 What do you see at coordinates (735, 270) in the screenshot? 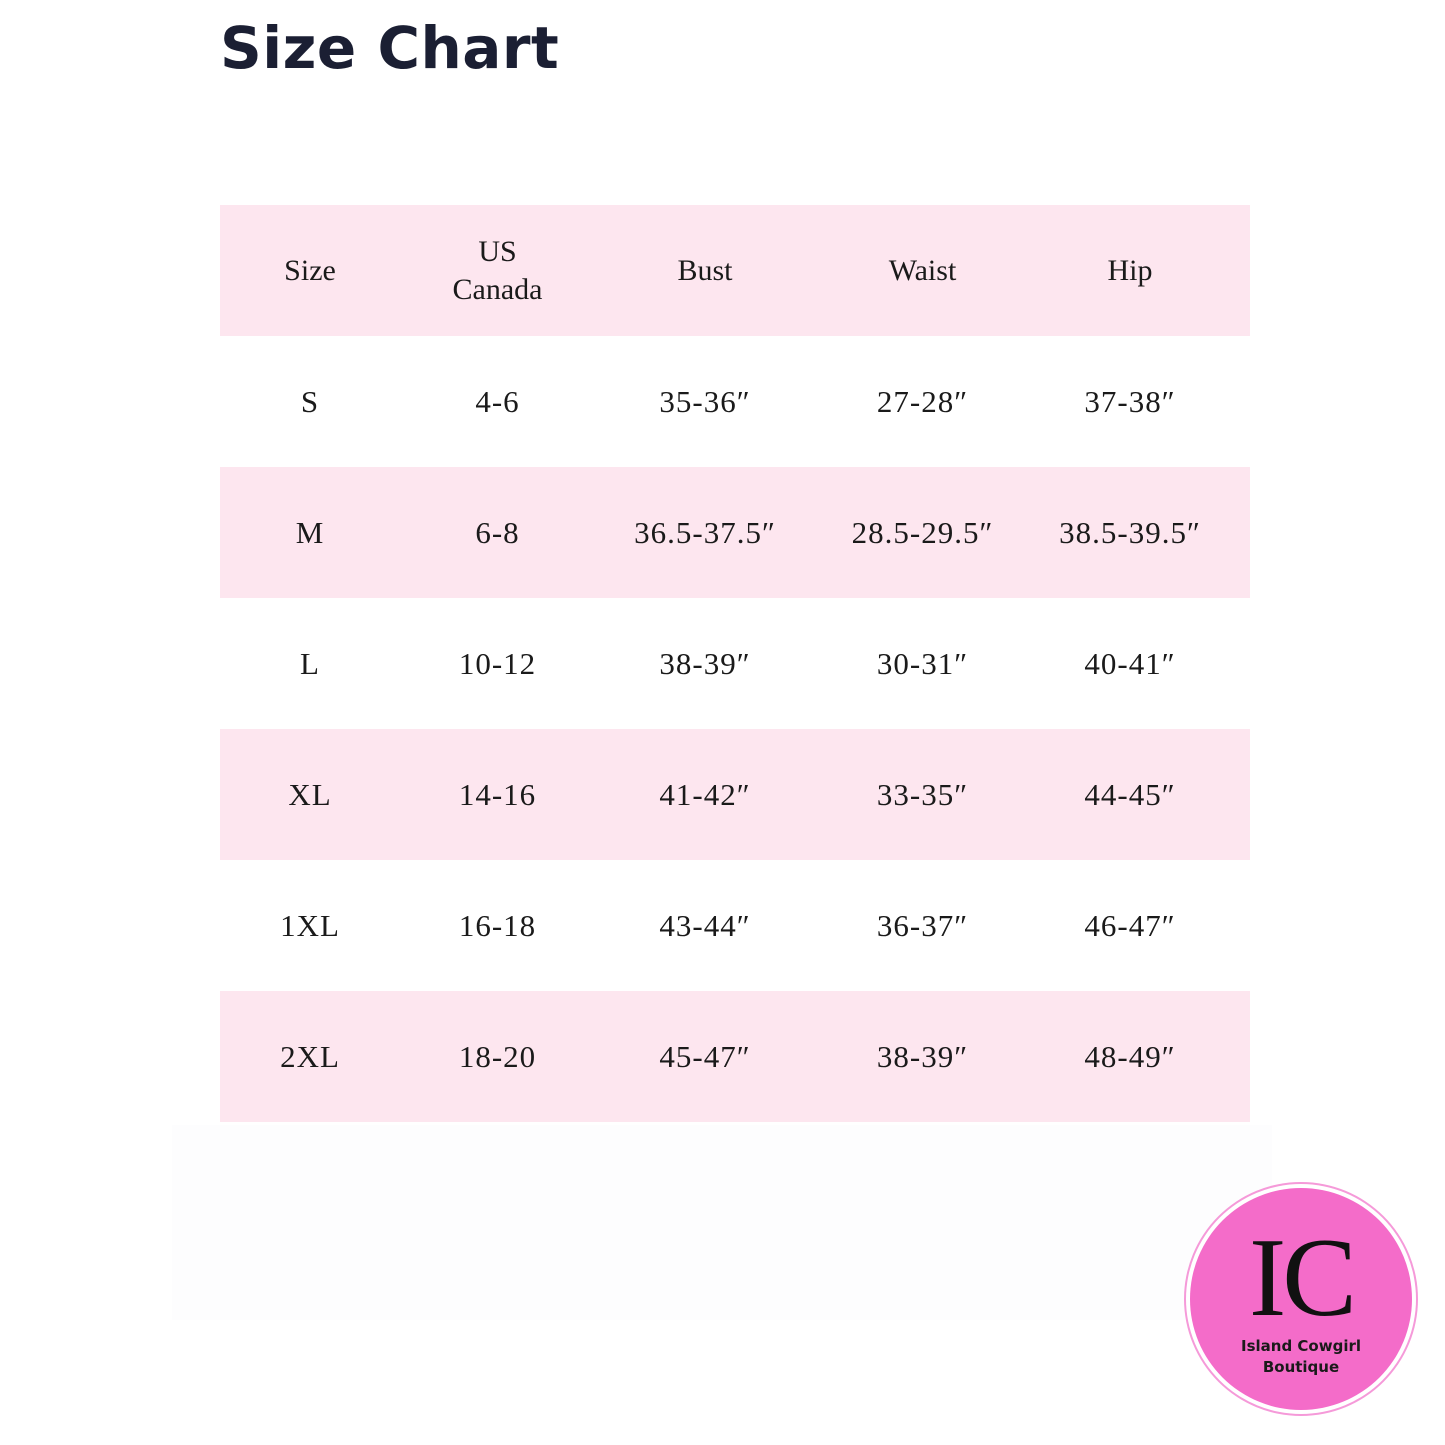
I see `table-header-row: Size US Canada Bust Waist Hip` at bounding box center [735, 270].